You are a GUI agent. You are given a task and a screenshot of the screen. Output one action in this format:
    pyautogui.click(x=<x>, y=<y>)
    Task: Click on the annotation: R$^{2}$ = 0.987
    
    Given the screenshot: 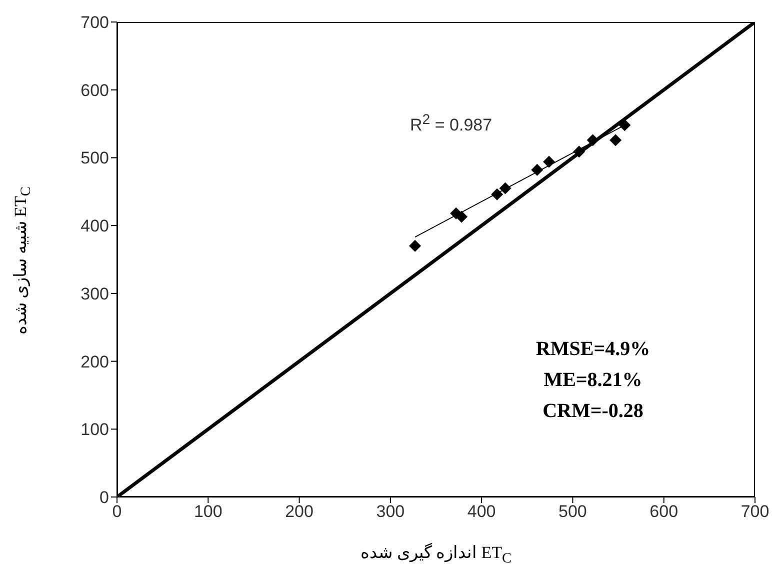 What is the action you would take?
    pyautogui.click(x=451, y=124)
    